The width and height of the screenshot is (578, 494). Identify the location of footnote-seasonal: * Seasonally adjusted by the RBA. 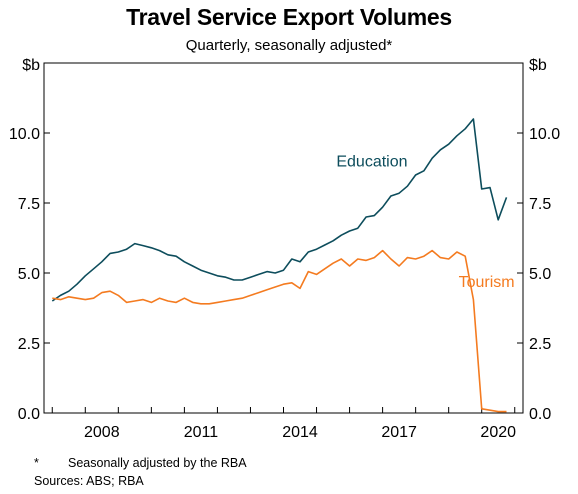
(140, 463).